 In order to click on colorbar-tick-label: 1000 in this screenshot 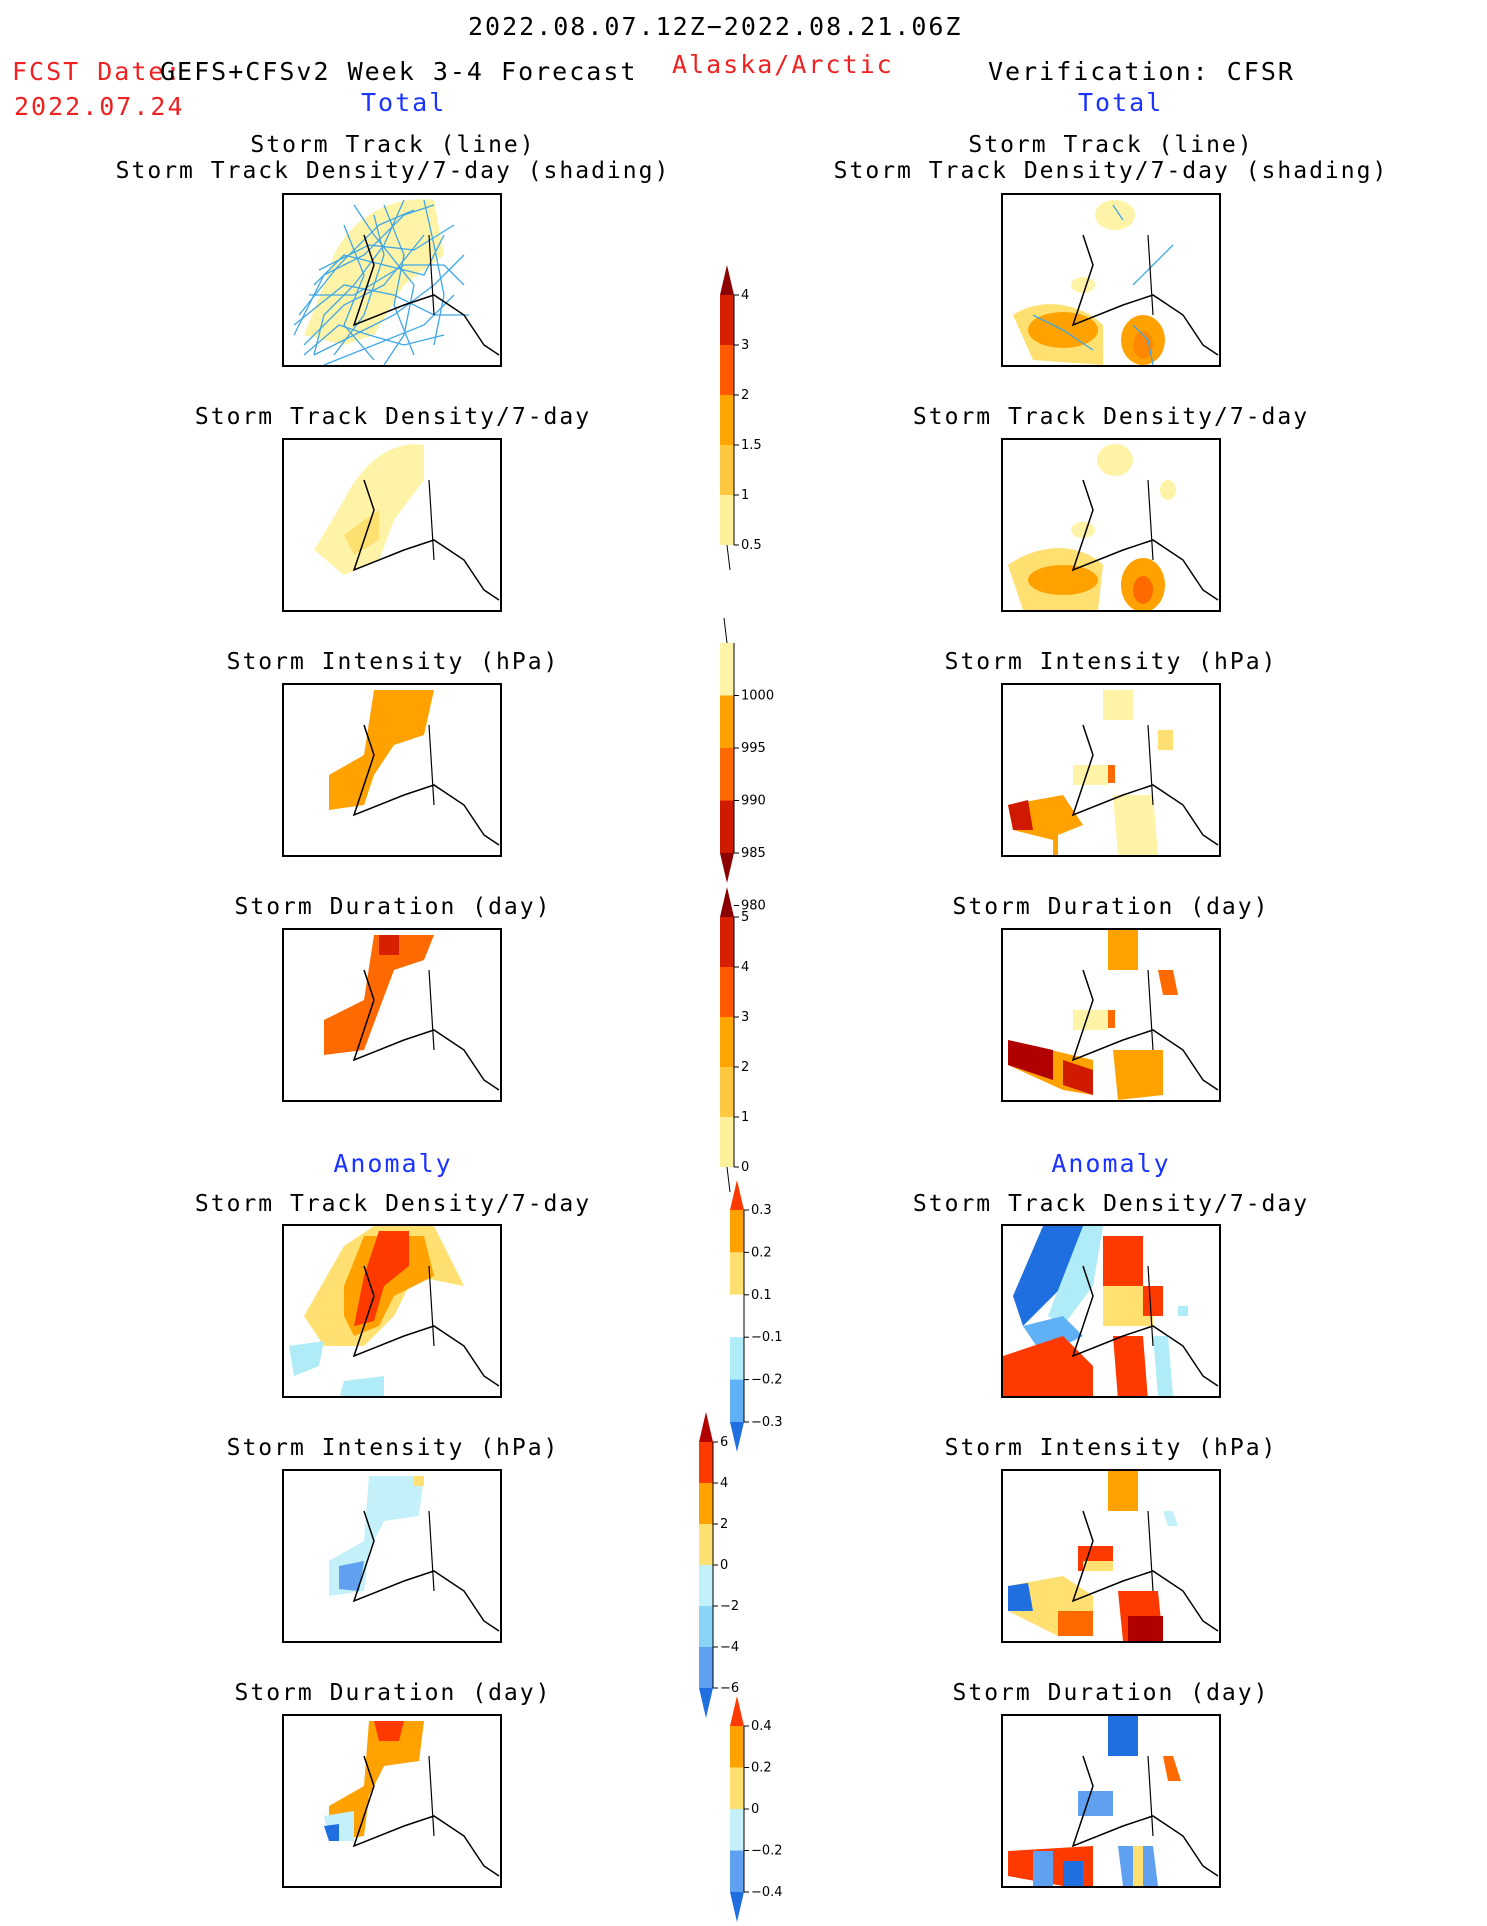, I will do `click(757, 696)`.